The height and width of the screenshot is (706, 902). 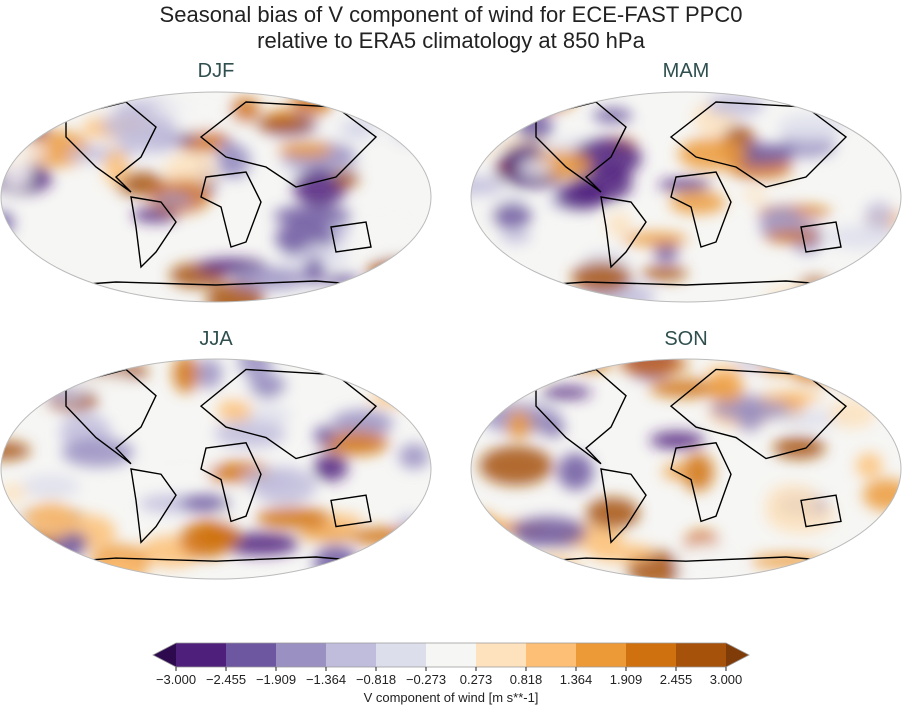 What do you see at coordinates (176, 679) in the screenshot?
I see `colorbar-tick-label: −3.000` at bounding box center [176, 679].